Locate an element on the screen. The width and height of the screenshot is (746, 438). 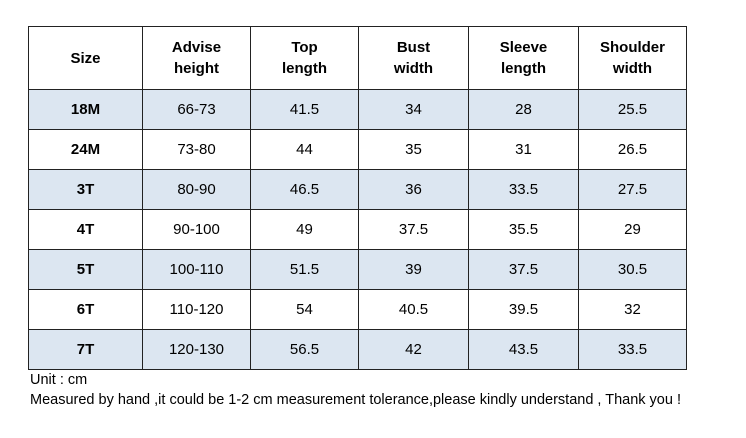
value-cell: 40.5 is located at coordinates (413, 309).